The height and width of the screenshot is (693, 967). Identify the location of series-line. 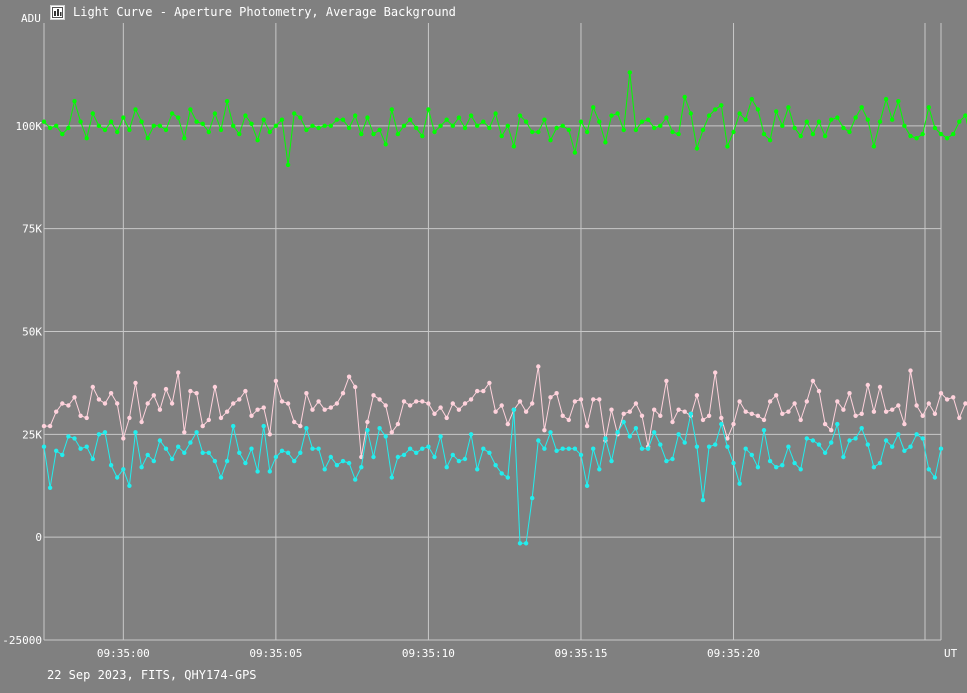
(505, 412).